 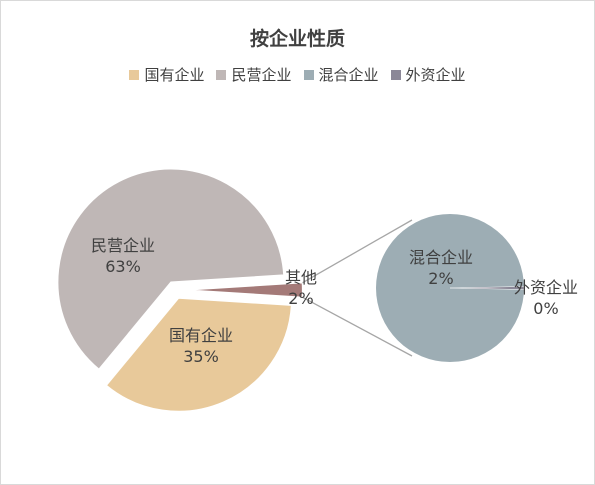 What do you see at coordinates (297, 74) in the screenshot?
I see `chart-legend: 国有企业 民营企业 混合企业 外资企业` at bounding box center [297, 74].